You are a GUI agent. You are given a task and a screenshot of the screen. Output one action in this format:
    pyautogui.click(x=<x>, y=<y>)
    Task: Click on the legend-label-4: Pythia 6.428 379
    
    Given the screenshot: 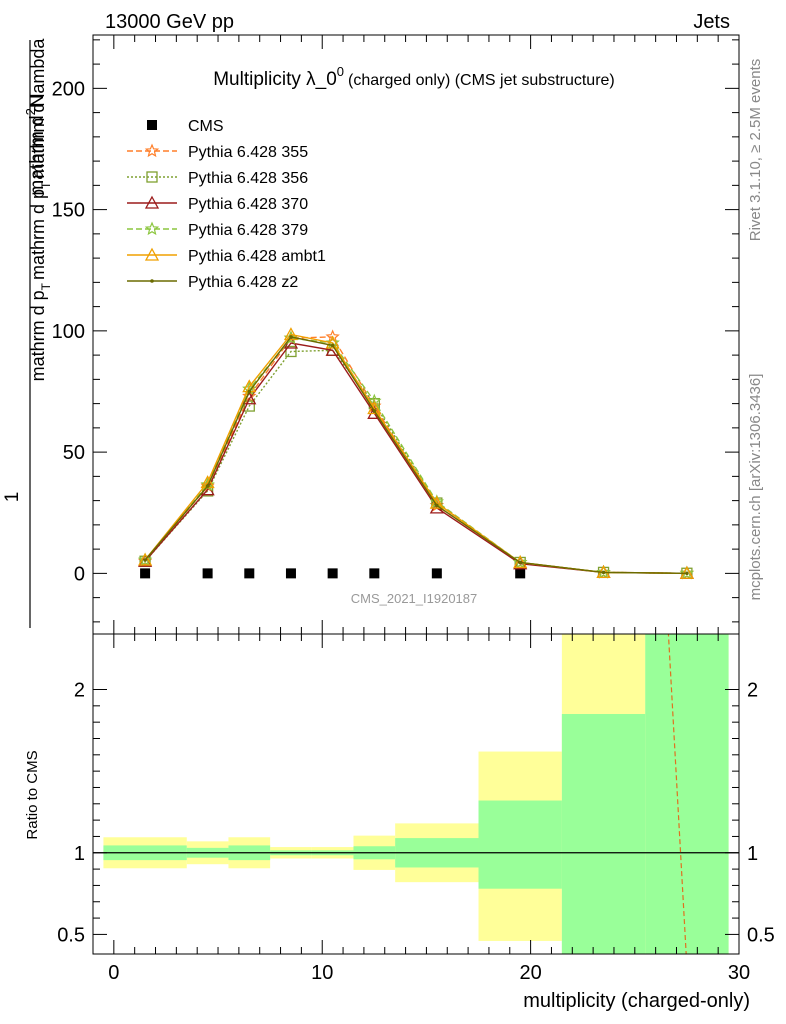 What is the action you would take?
    pyautogui.click(x=248, y=230)
    